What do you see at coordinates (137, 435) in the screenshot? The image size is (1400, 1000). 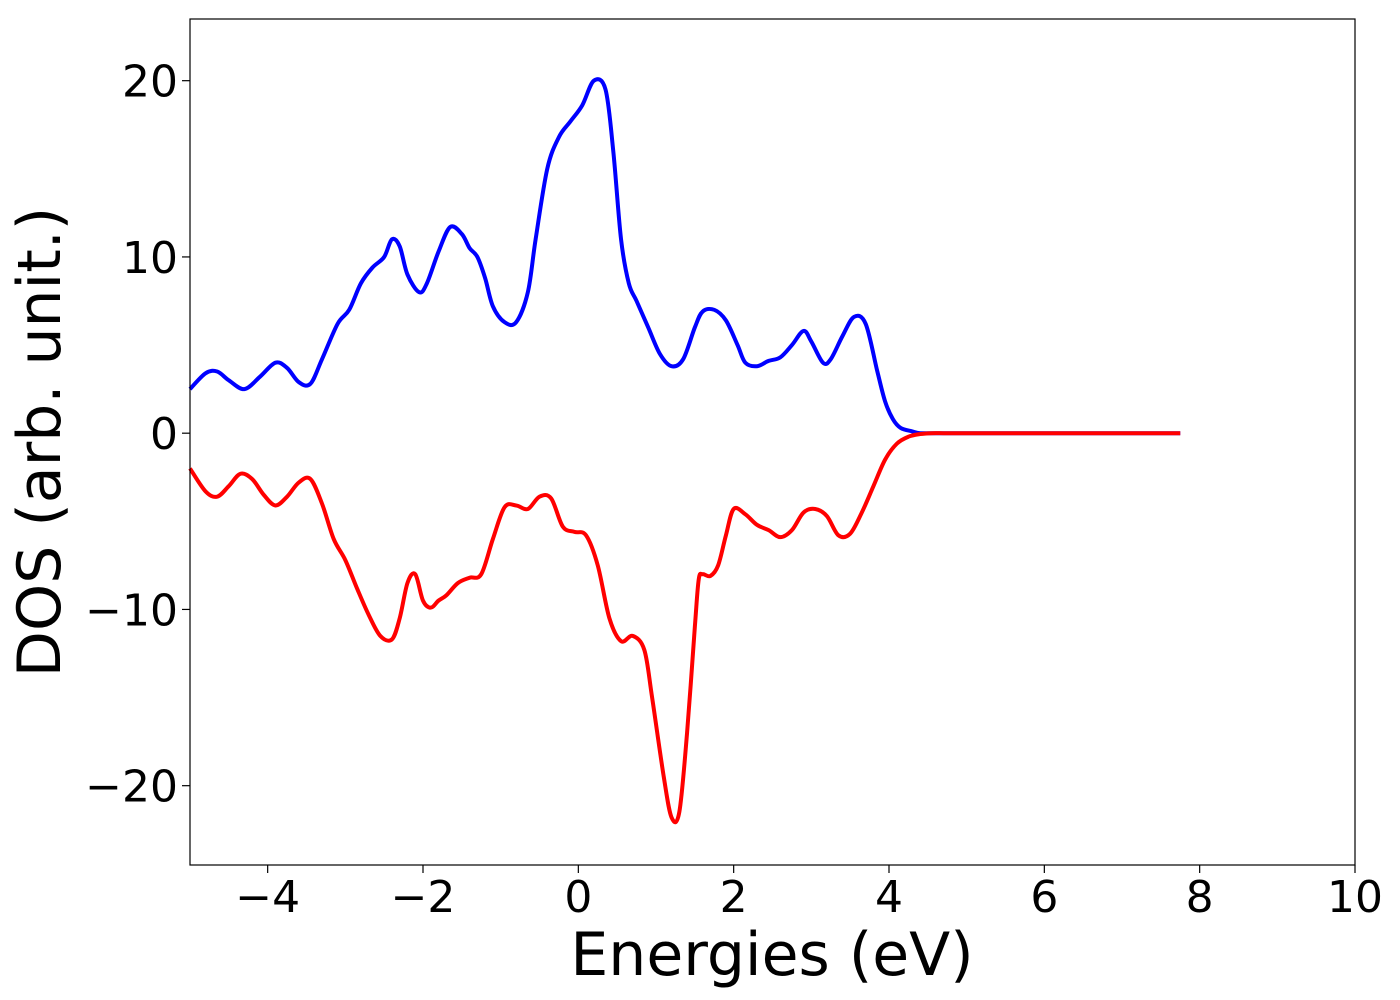 I see `y-axis: −20 −10 0 10 20` at bounding box center [137, 435].